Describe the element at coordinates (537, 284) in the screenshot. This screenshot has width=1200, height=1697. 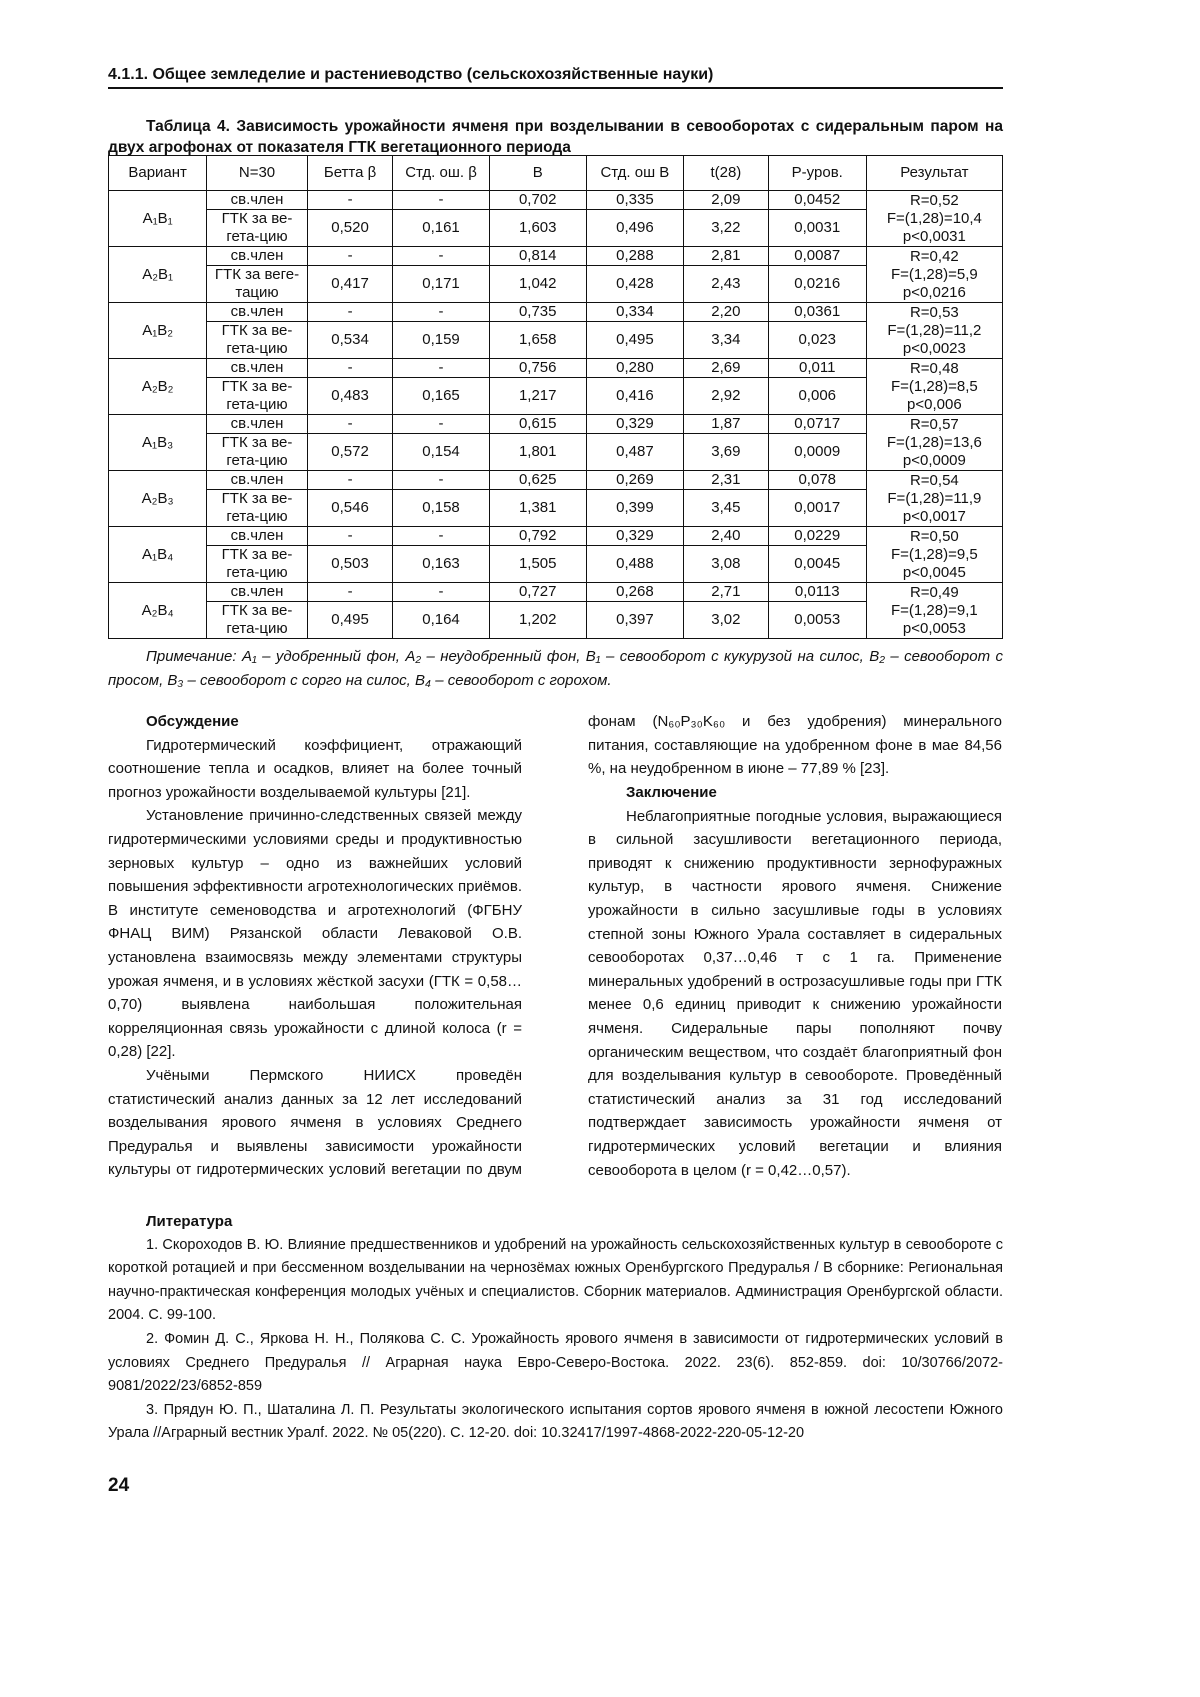
I see `table-cell: 1,042` at that location.